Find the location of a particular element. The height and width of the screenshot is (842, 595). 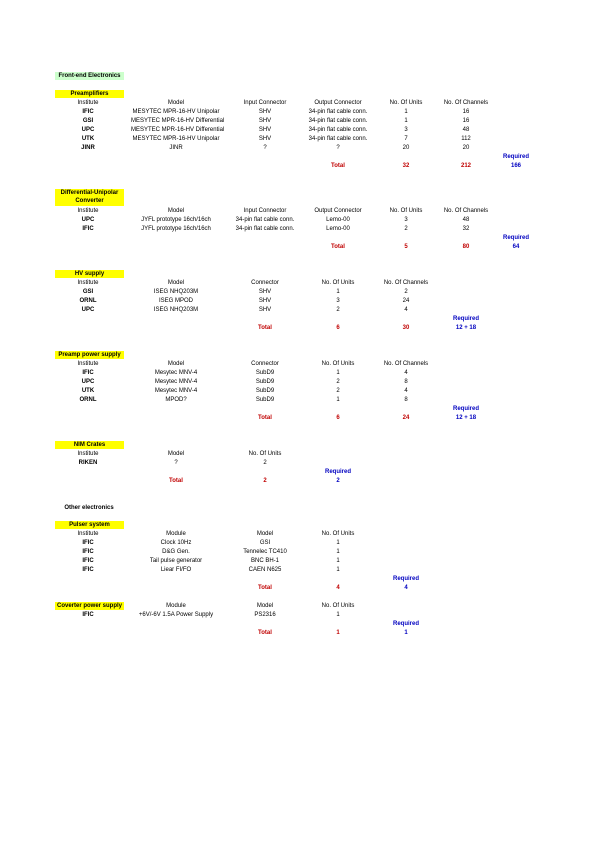

cell: PS2316 is located at coordinates (265, 615).